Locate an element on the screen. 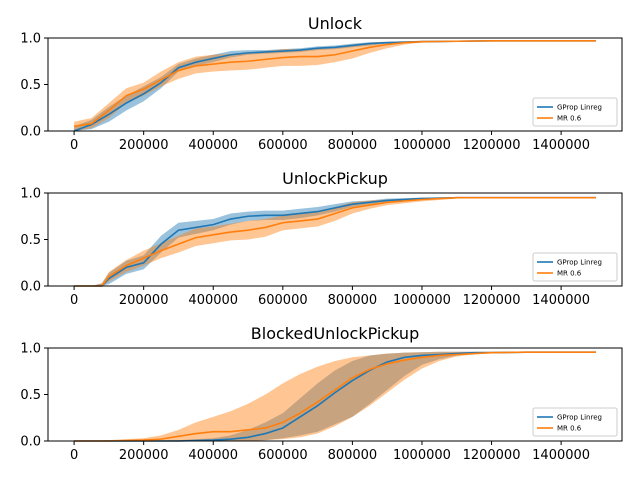 The height and width of the screenshot is (480, 640). chart-title: BlockedUnlockPickup is located at coordinates (335, 333).